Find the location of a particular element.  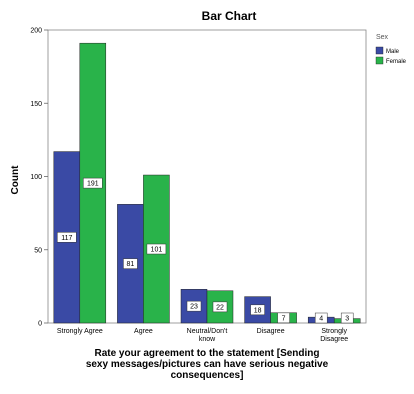

legend-label-male: Male is located at coordinates (393, 52).